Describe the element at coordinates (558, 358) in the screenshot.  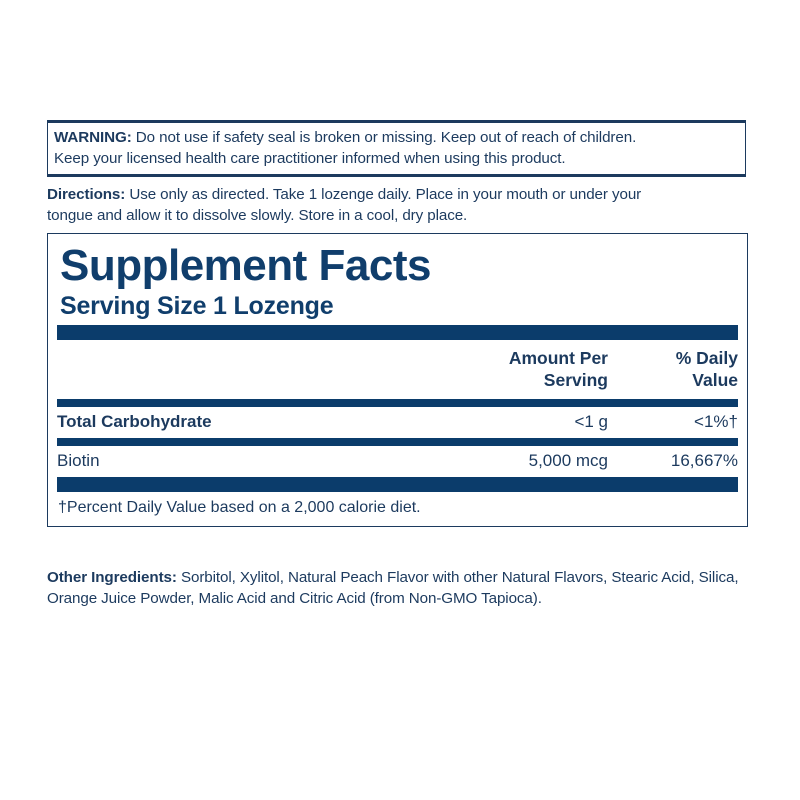
I see `amount-header-line-1: Amount Per` at that location.